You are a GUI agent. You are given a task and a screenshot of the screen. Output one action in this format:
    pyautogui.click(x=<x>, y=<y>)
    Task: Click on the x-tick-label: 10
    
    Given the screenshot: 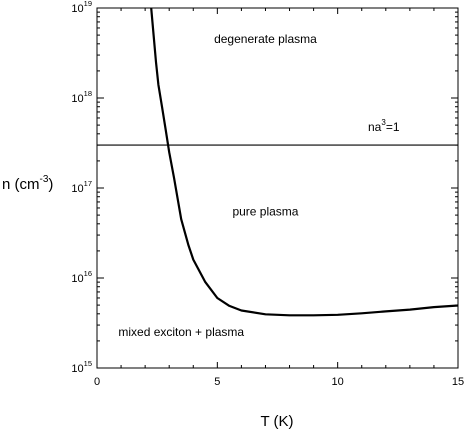 What is the action you would take?
    pyautogui.click(x=338, y=382)
    